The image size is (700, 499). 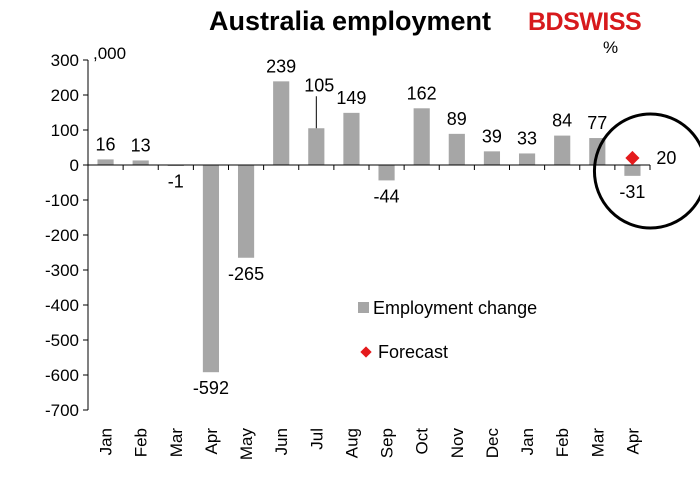 I want to click on brand-logo-bd: BD, so click(x=546, y=22).